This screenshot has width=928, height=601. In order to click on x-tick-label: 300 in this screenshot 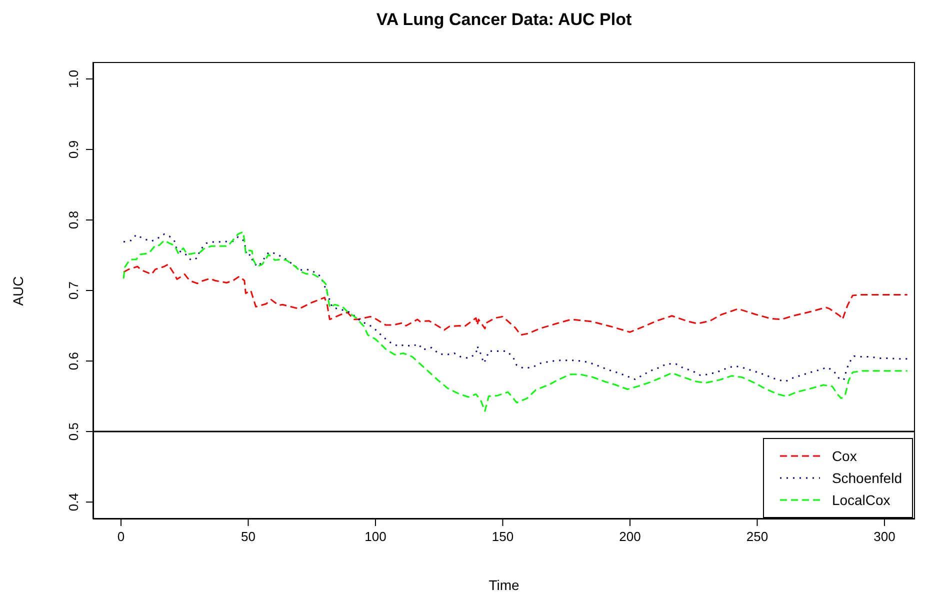, I will do `click(885, 536)`.